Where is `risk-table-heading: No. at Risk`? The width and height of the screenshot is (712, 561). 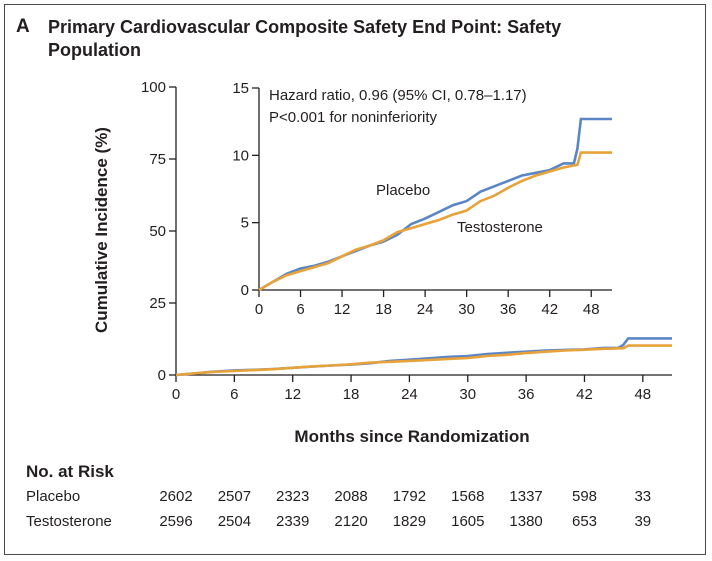 risk-table-heading: No. at Risk is located at coordinates (70, 471).